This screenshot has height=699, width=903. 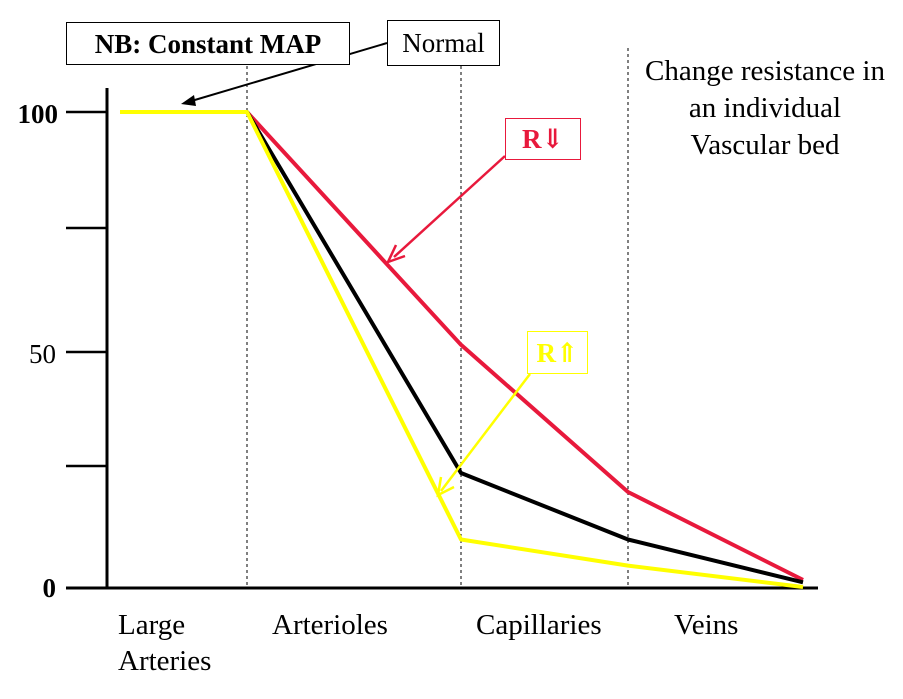 What do you see at coordinates (49, 588) in the screenshot?
I see `y-tick-label-0: 0` at bounding box center [49, 588].